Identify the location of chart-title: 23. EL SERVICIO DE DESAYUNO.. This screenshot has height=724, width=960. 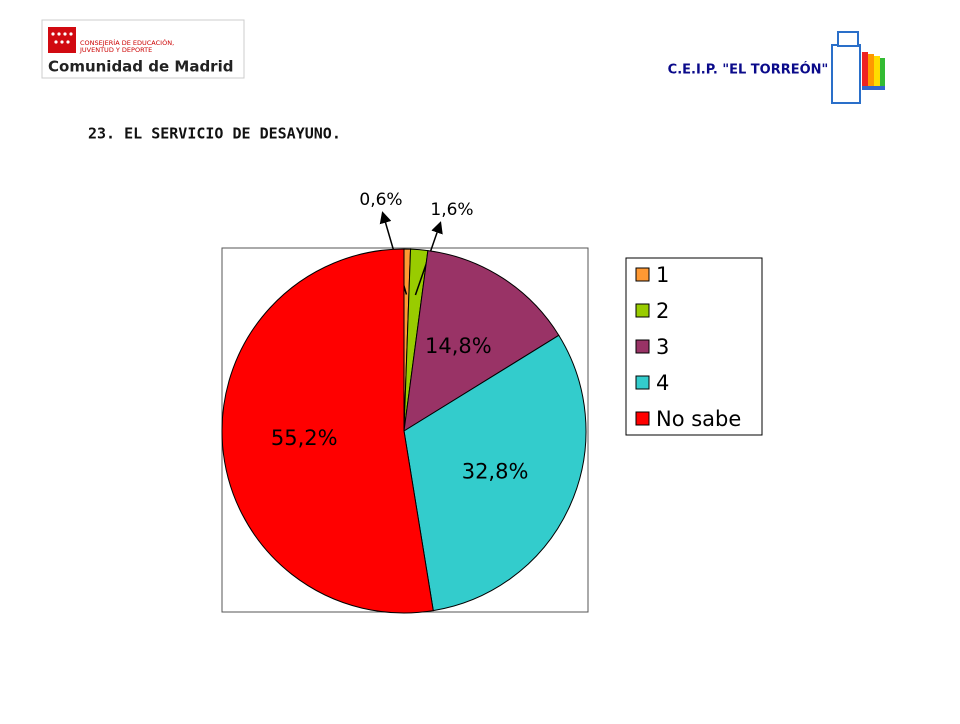
(214, 134).